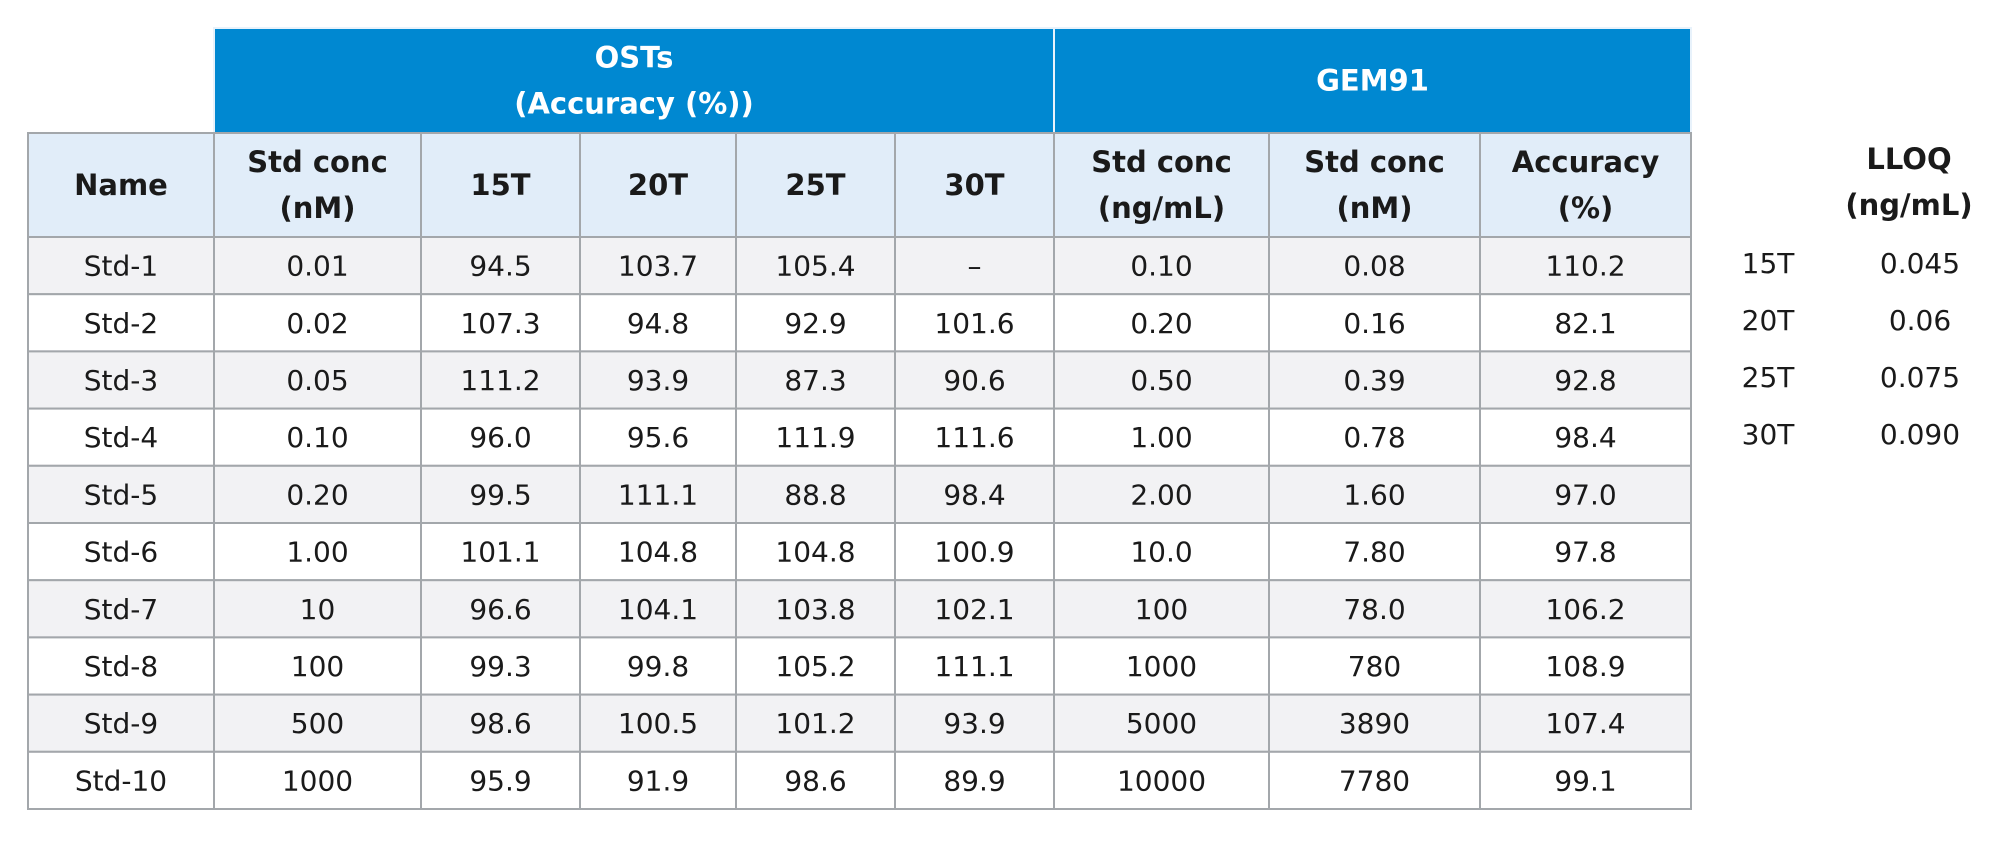  I want to click on lloq-header: (ng/mL), so click(1908, 205).